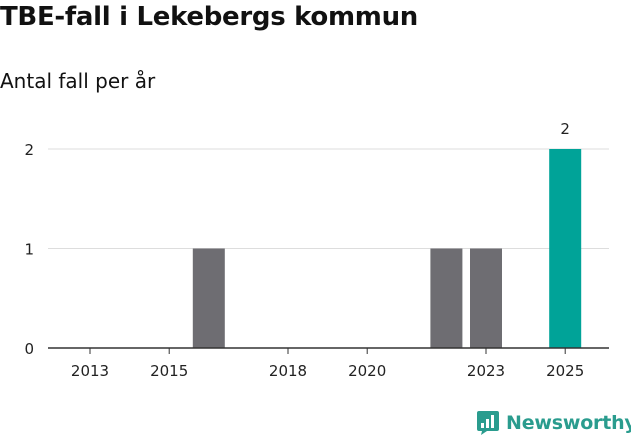  Describe the element at coordinates (288, 371) in the screenshot. I see `x-tick-label-2018: 2018` at that location.